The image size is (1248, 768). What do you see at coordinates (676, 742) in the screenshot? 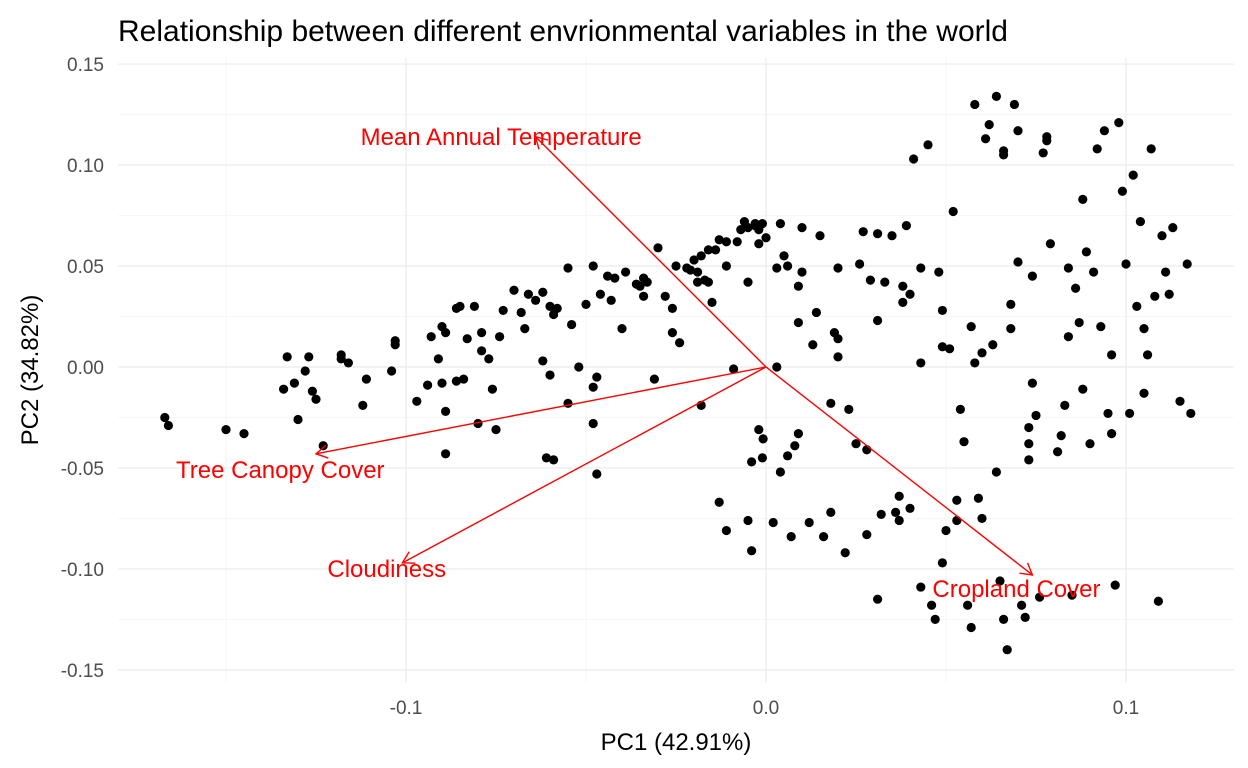
I see `x-axis-title: PC1 (42.91%)` at bounding box center [676, 742].